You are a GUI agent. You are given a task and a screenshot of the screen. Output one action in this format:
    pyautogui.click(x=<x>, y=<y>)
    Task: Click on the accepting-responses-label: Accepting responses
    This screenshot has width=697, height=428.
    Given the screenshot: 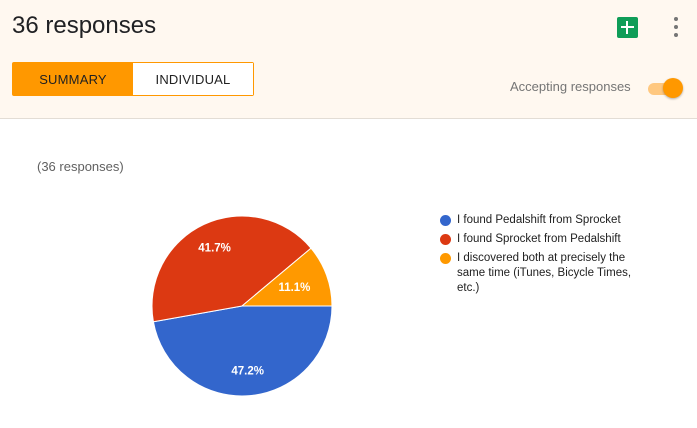 What is the action you would take?
    pyautogui.click(x=570, y=86)
    